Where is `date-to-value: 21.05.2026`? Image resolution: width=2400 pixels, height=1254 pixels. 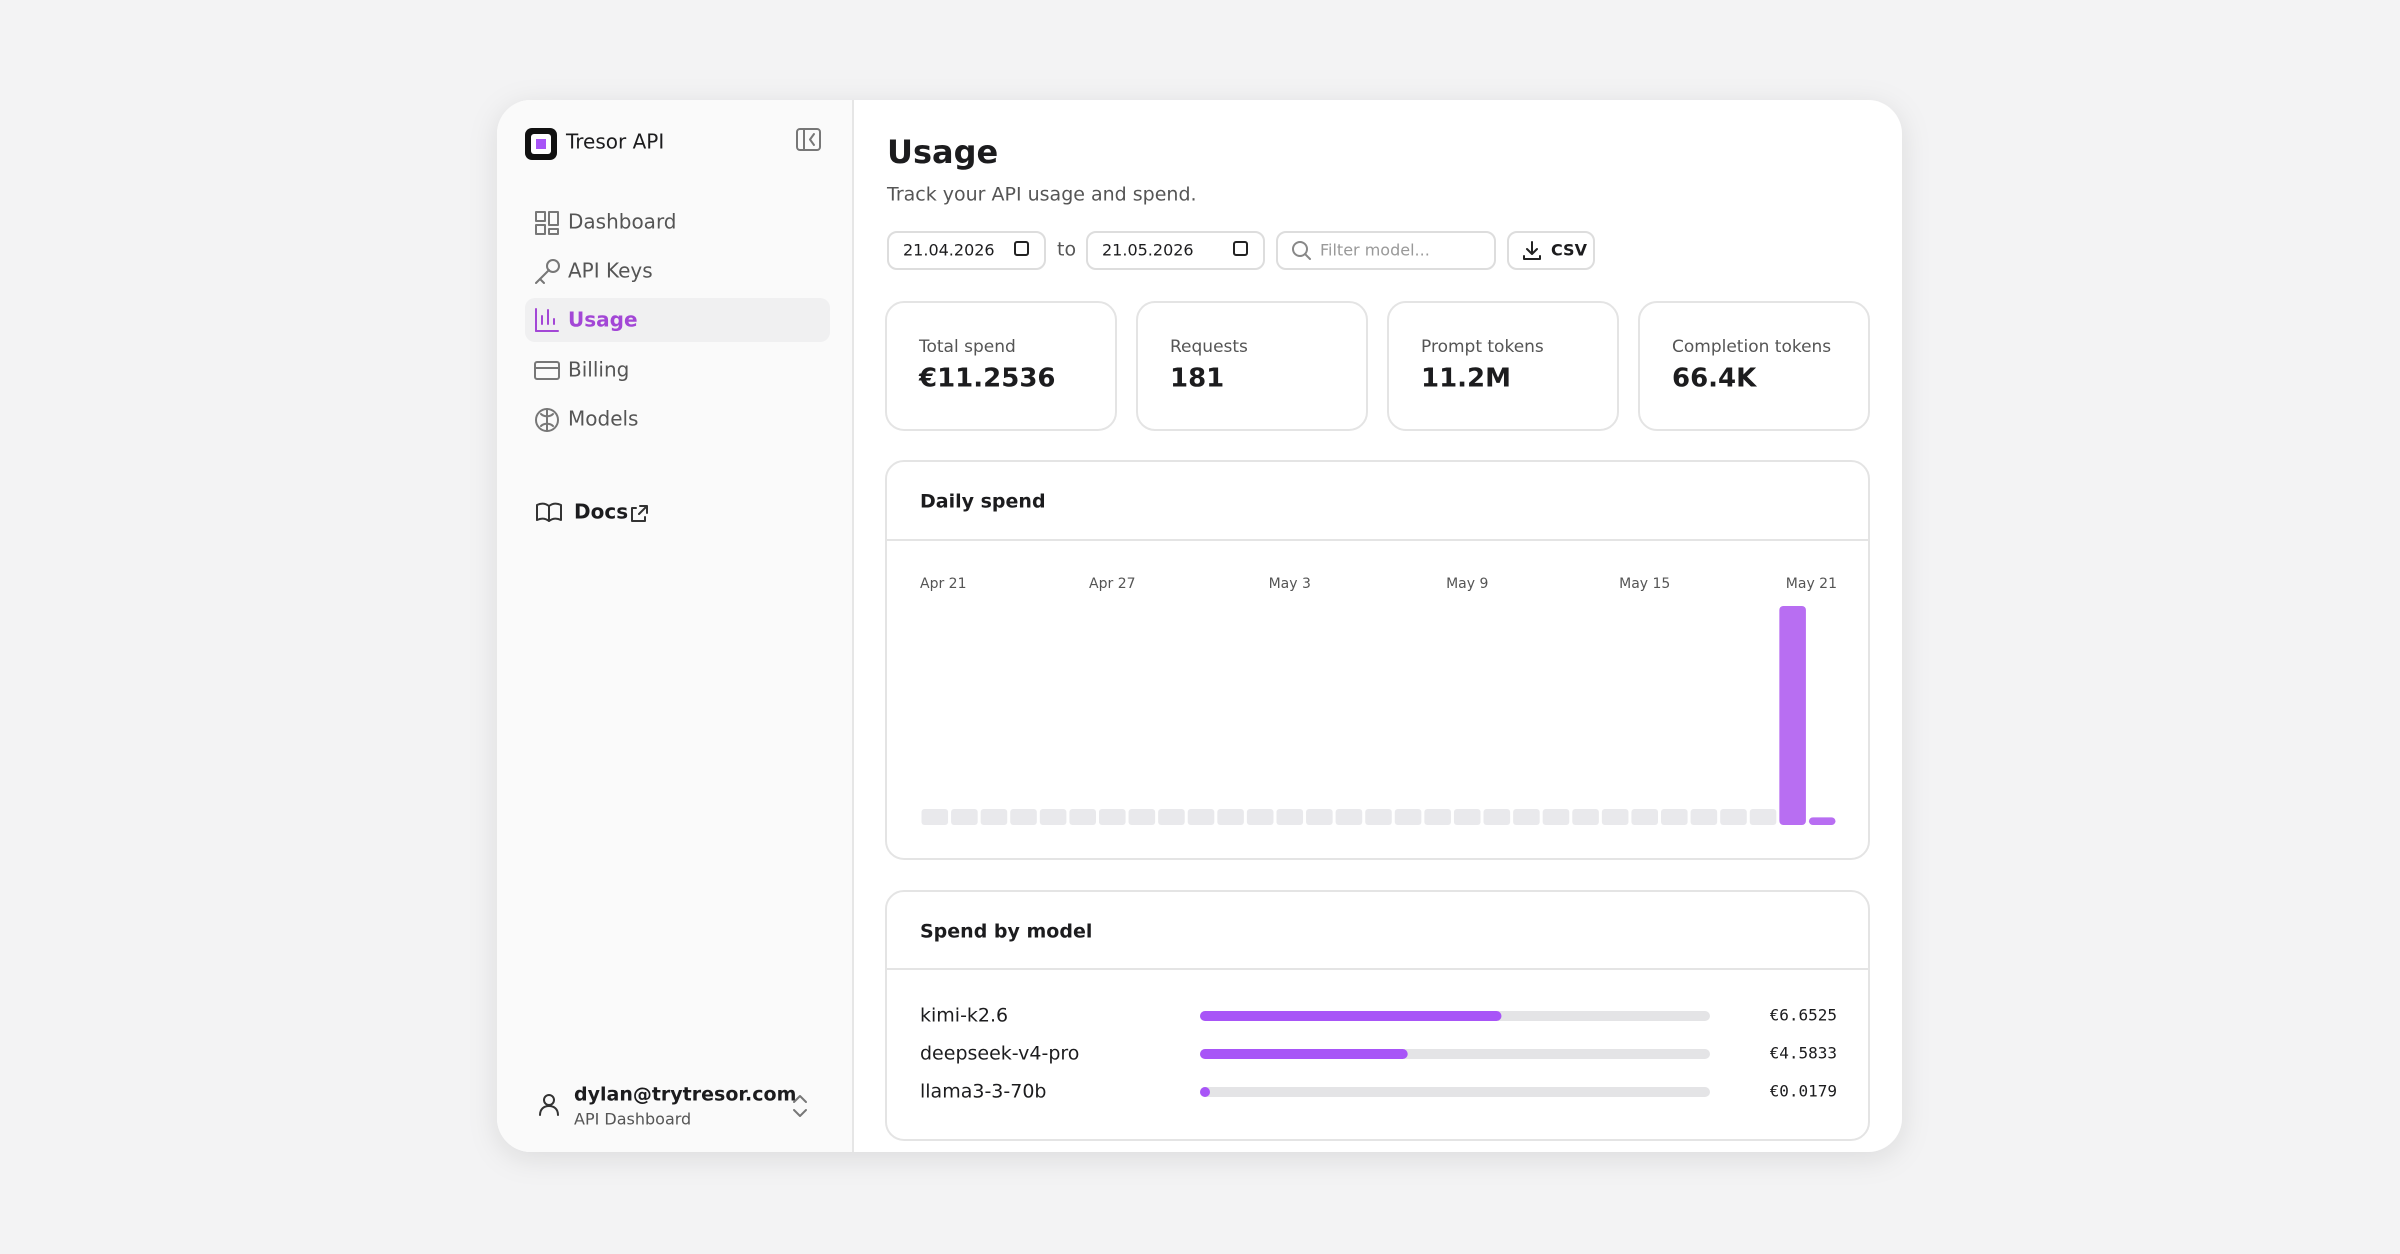 date-to-value: 21.05.2026 is located at coordinates (1148, 250).